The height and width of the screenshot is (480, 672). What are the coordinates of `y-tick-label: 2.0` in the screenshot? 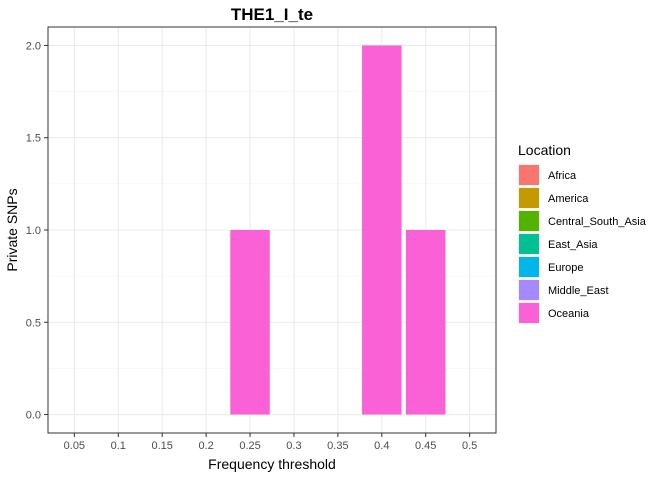 It's located at (33, 46).